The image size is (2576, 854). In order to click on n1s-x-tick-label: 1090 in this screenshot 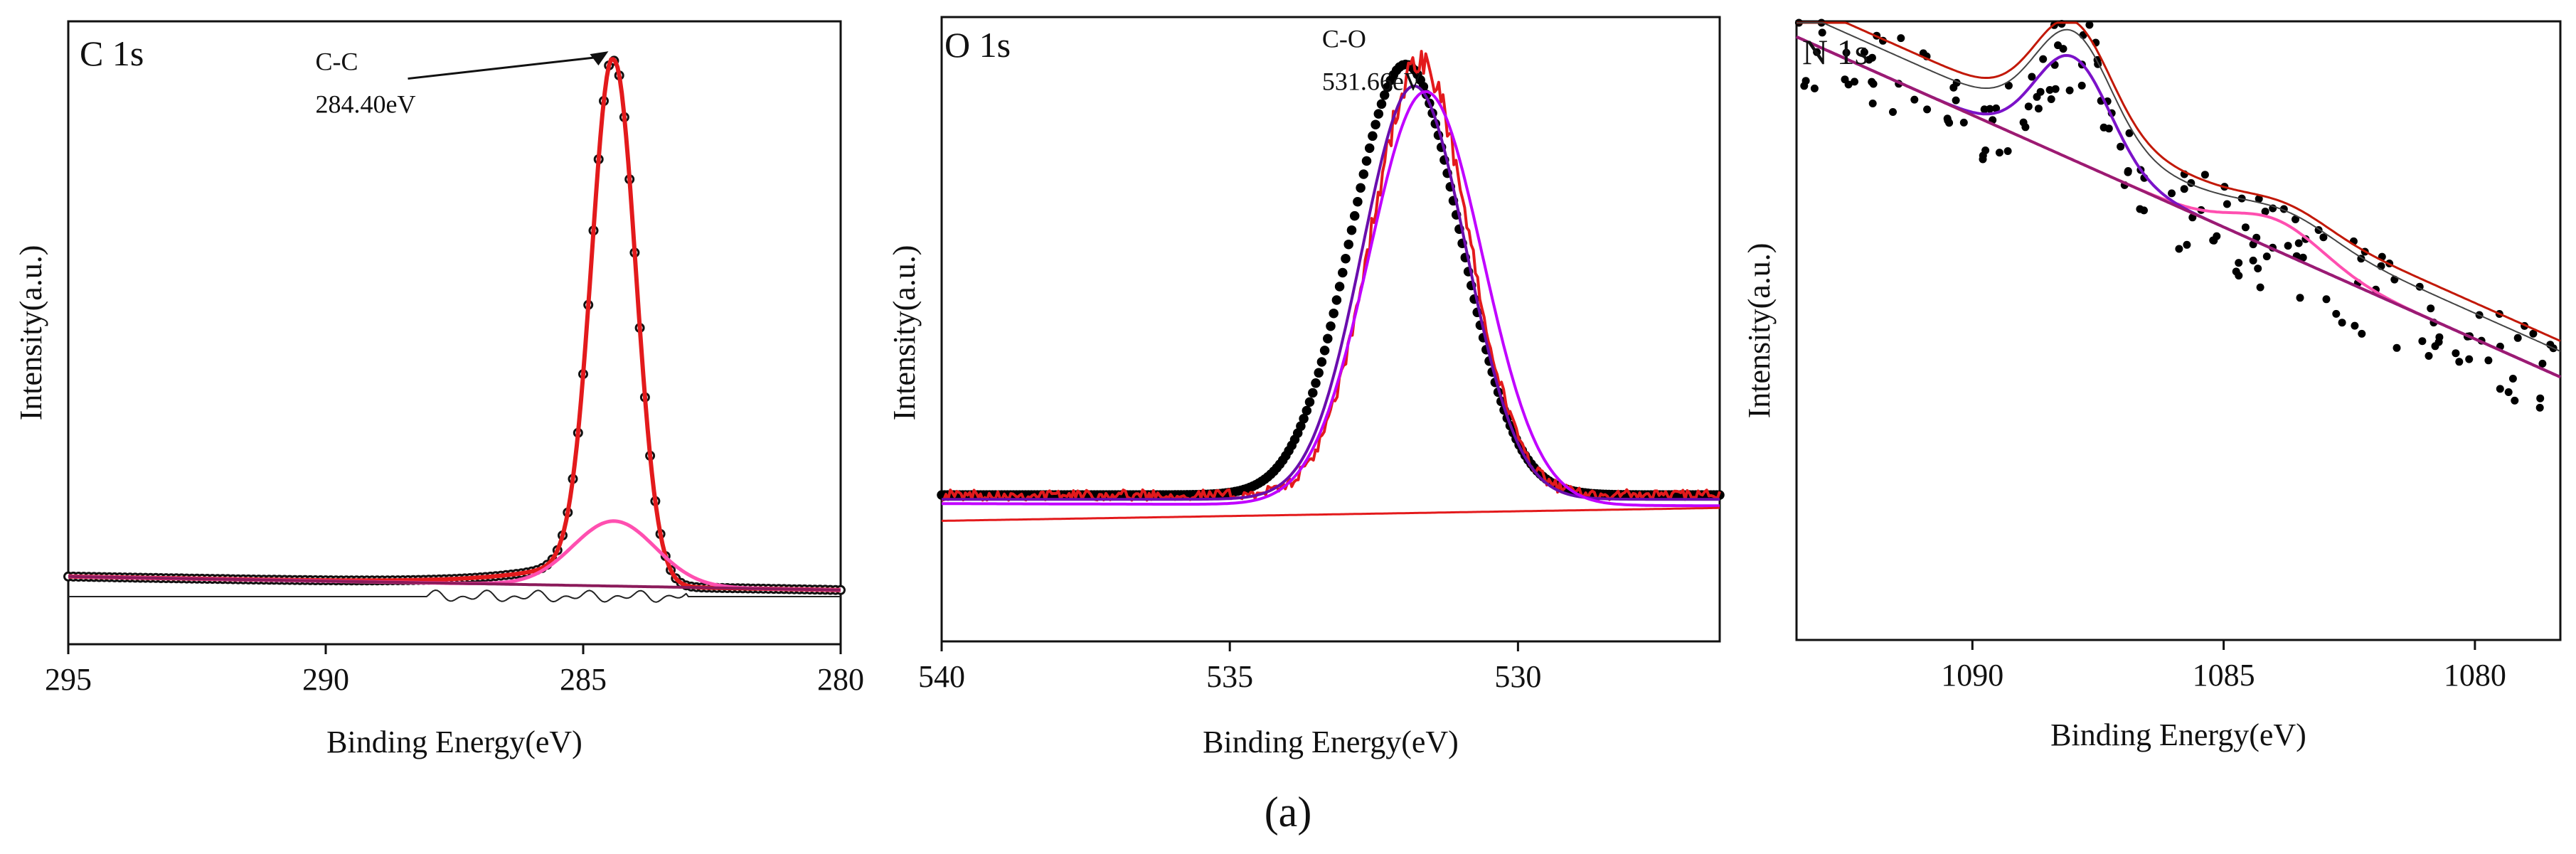, I will do `click(1972, 675)`.